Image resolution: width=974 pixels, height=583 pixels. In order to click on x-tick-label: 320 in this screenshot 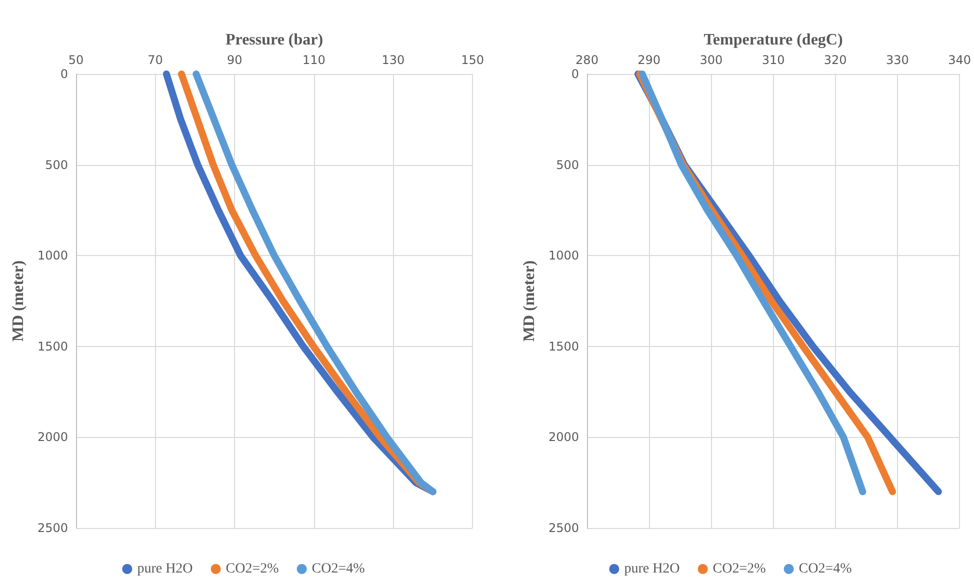, I will do `click(835, 60)`.